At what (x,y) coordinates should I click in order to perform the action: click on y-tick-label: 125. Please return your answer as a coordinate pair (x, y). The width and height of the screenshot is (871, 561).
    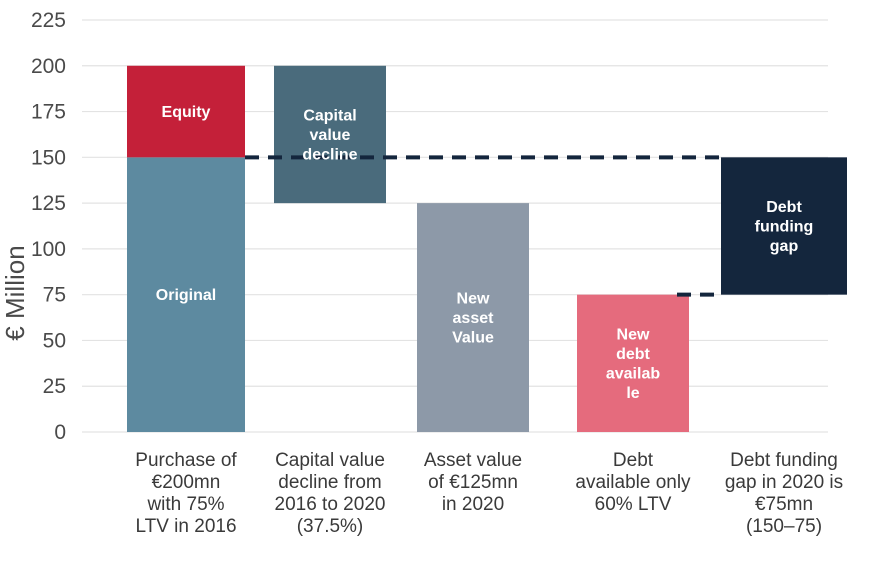
    Looking at the image, I should click on (48, 203).